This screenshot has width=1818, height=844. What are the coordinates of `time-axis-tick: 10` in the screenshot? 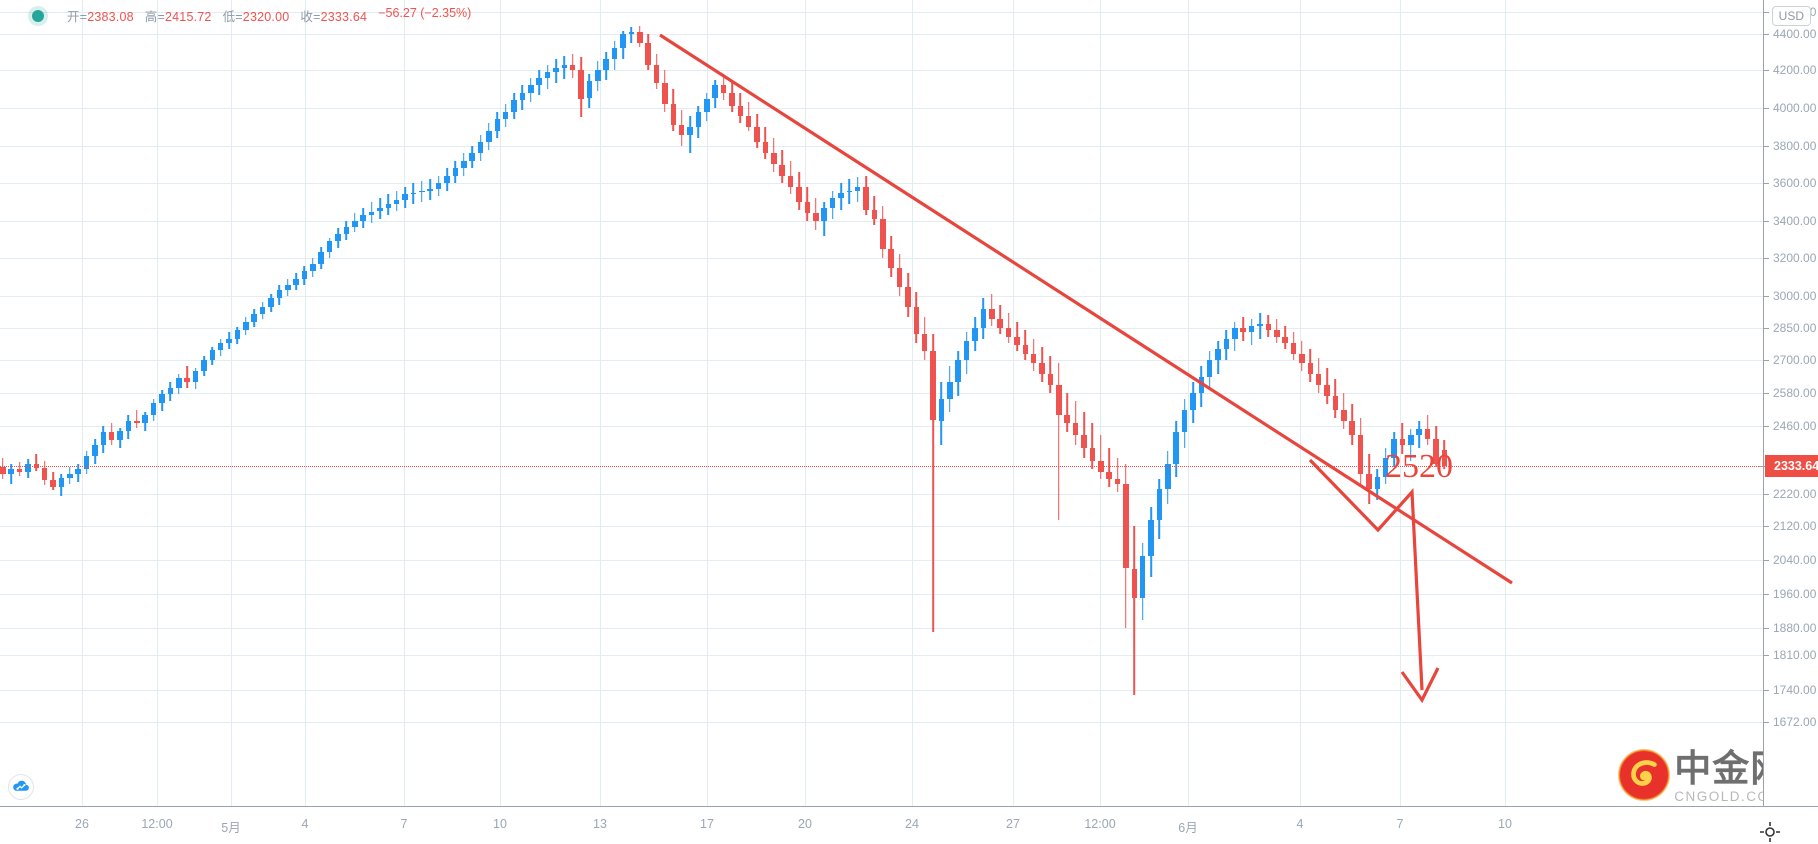 It's located at (500, 824).